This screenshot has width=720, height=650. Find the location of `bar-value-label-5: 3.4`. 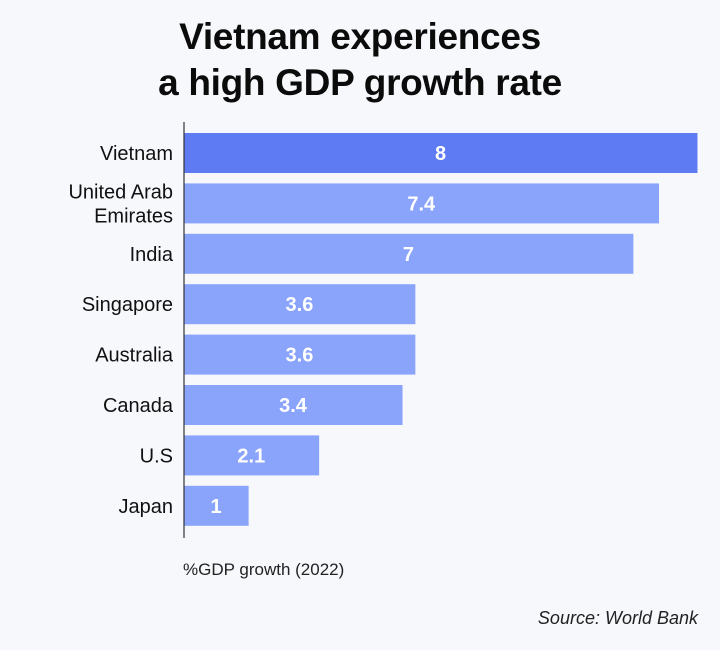

bar-value-label-5: 3.4 is located at coordinates (293, 406).